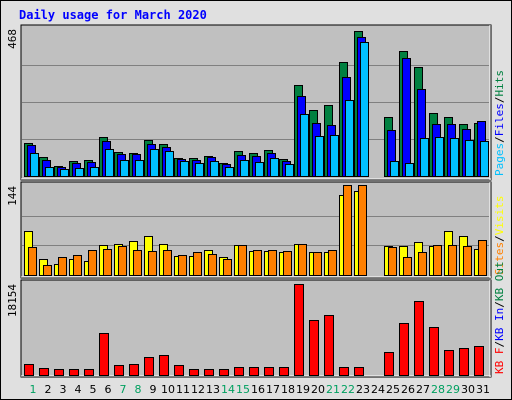 This screenshot has height=400, width=512. What do you see at coordinates (333, 389) in the screenshot?
I see `day-label-21: 21` at bounding box center [333, 389].